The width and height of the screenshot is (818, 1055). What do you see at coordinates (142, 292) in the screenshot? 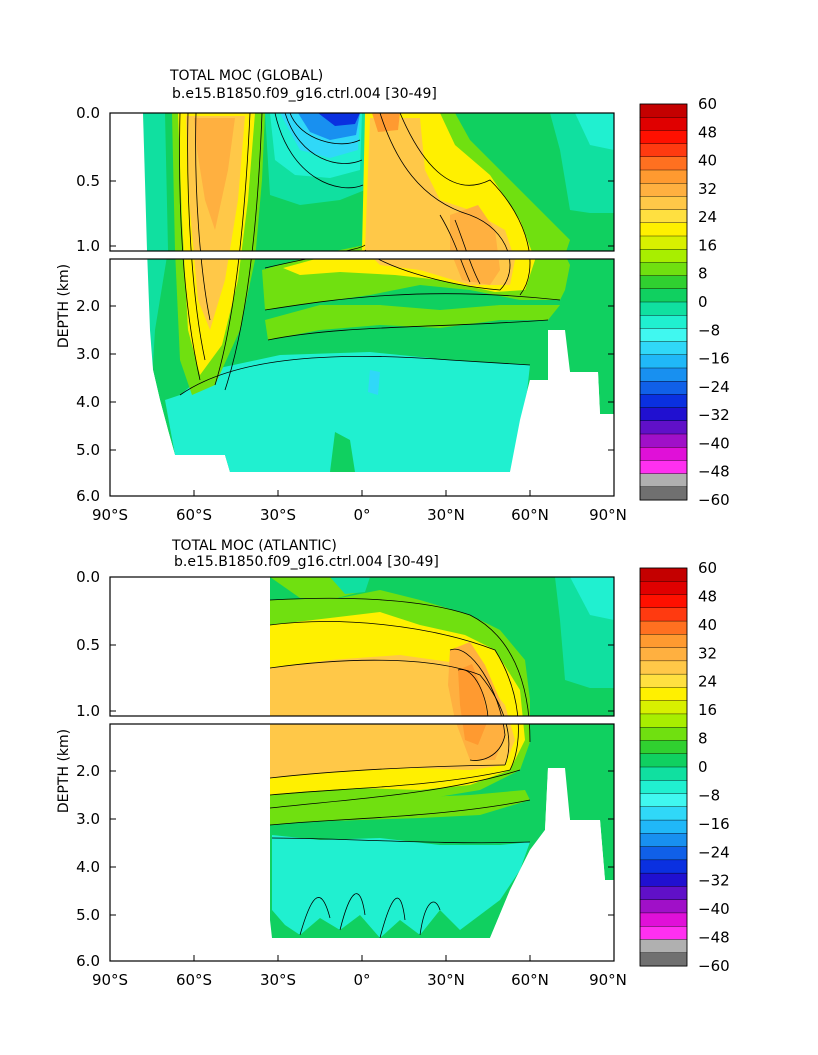
I see `land-mask-global` at bounding box center [142, 292].